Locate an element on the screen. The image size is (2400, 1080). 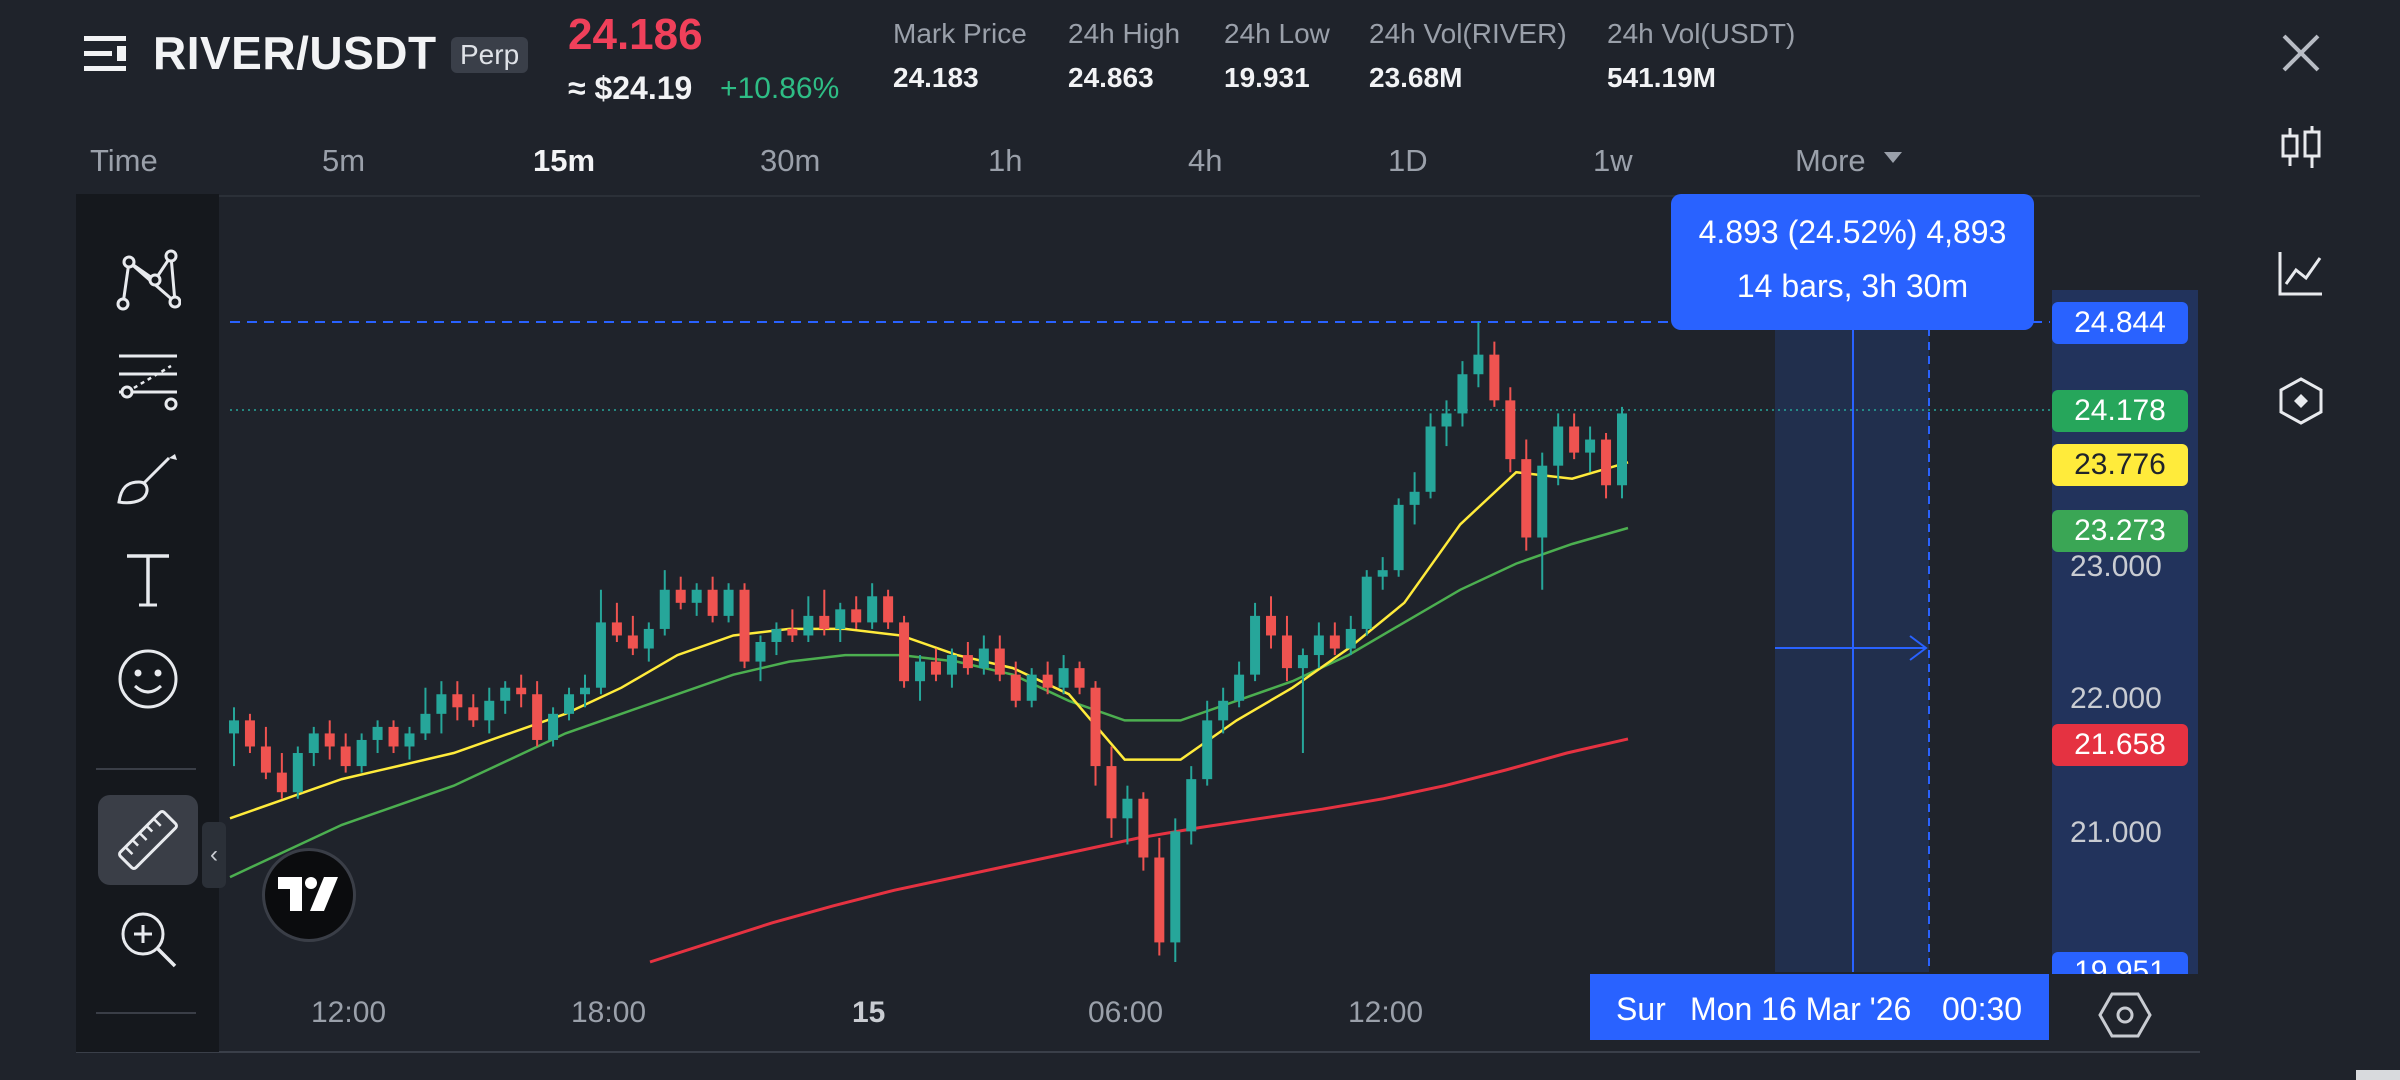
emoji-tool is located at coordinates (148, 679).